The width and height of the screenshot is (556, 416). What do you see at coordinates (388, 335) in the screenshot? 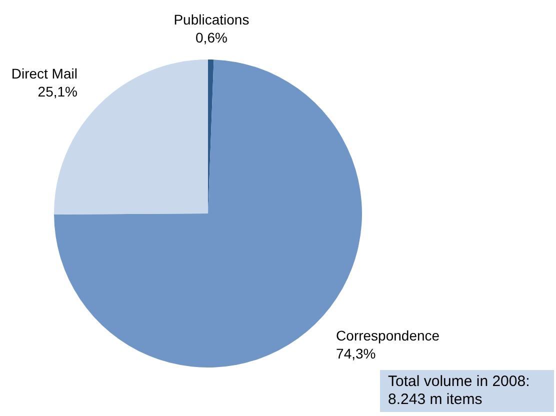
I see `slice-label: Correspondence` at bounding box center [388, 335].